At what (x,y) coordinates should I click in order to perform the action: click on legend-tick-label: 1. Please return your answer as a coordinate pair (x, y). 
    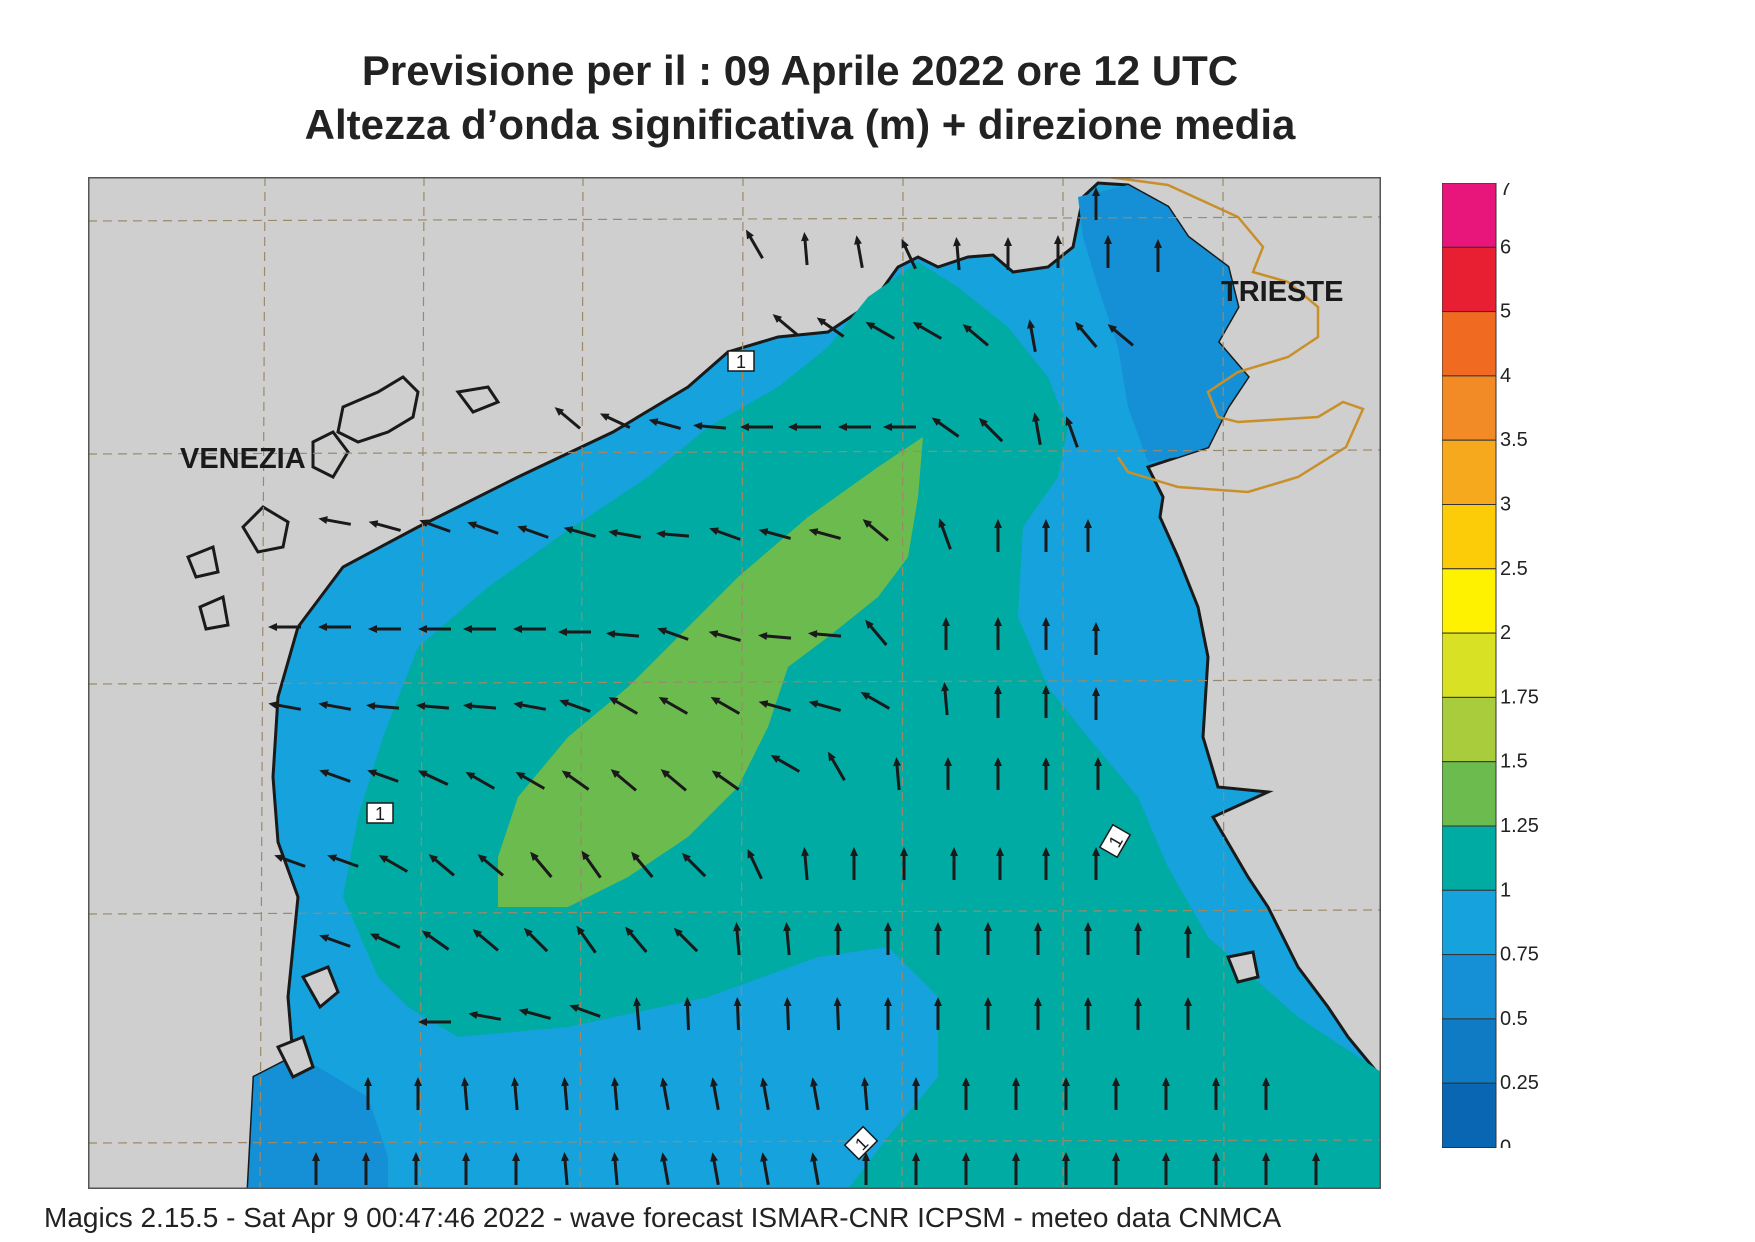
    Looking at the image, I should click on (1505, 890).